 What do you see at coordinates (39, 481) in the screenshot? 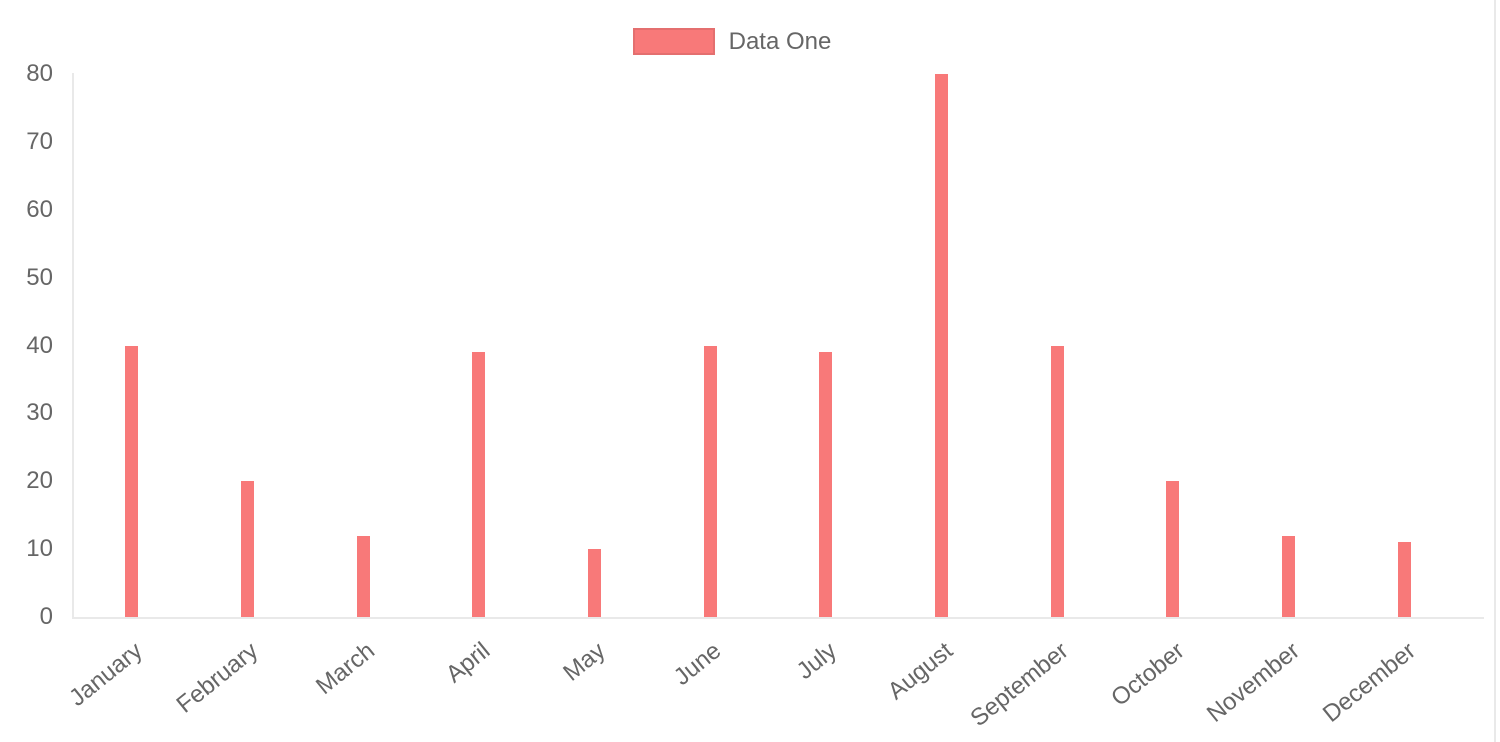
I see `y-tick-label-20: 20` at bounding box center [39, 481].